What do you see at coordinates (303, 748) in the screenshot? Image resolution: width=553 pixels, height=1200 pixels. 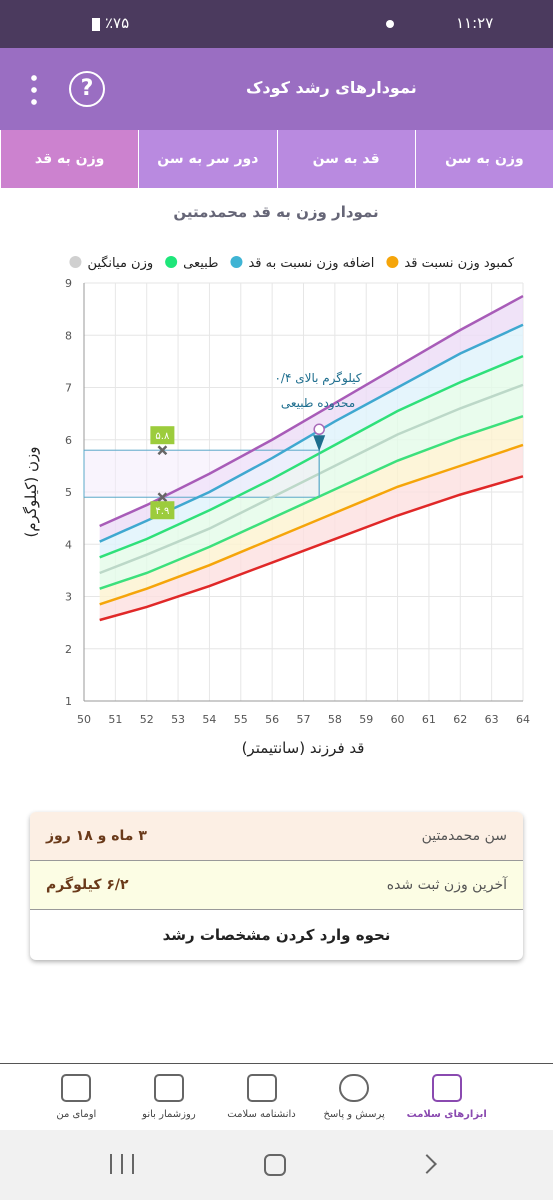 I see `x-axis-label: قد فرزند (سانتیمتر)` at bounding box center [303, 748].